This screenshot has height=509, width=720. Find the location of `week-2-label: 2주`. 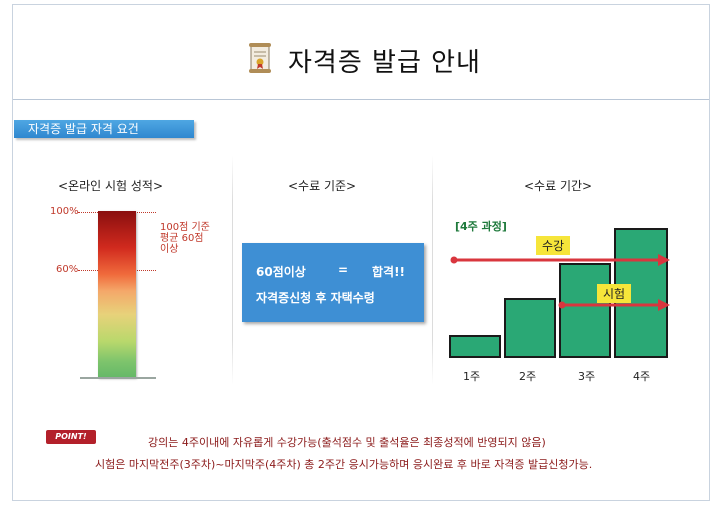

week-2-label: 2주 is located at coordinates (528, 376).